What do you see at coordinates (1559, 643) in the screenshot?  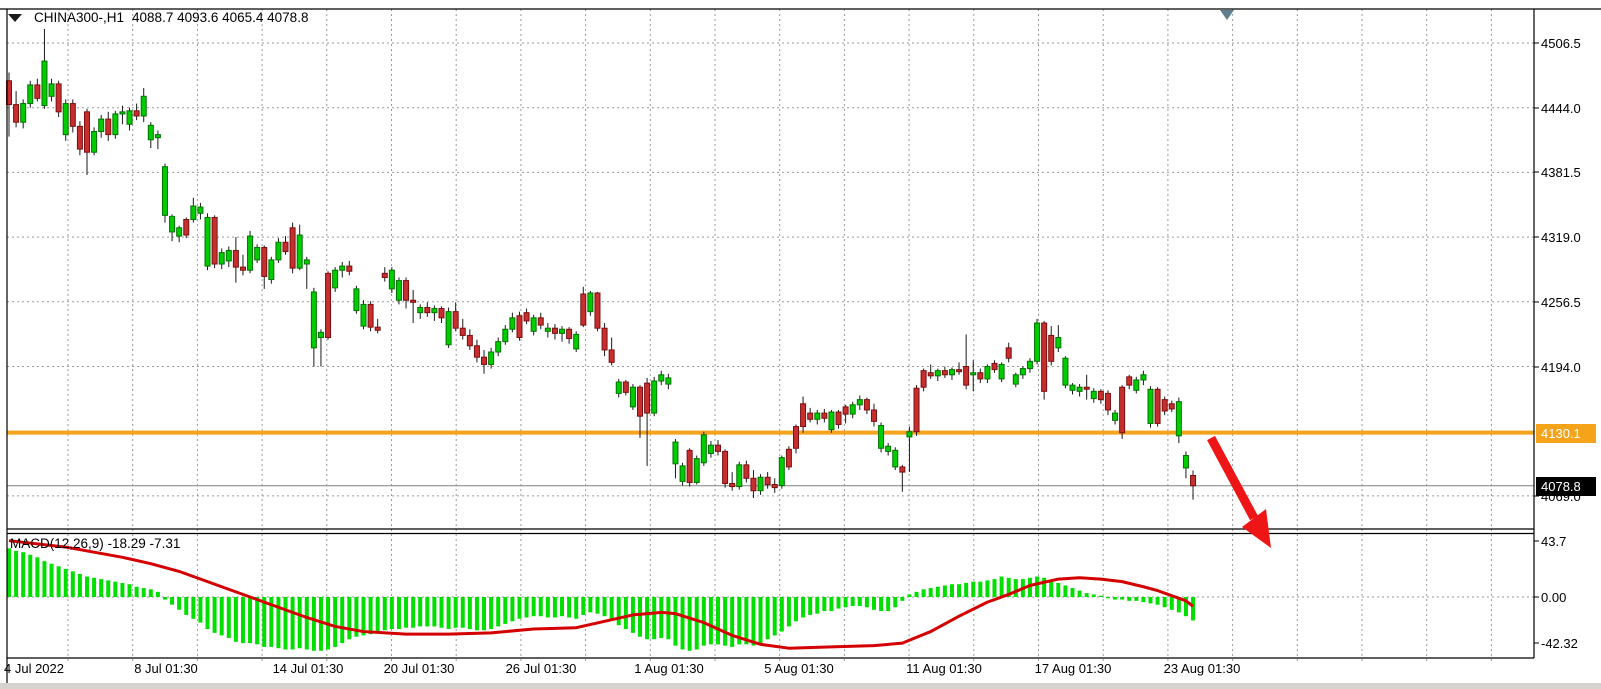 I see `macd-axis-label: -42.32` at bounding box center [1559, 643].